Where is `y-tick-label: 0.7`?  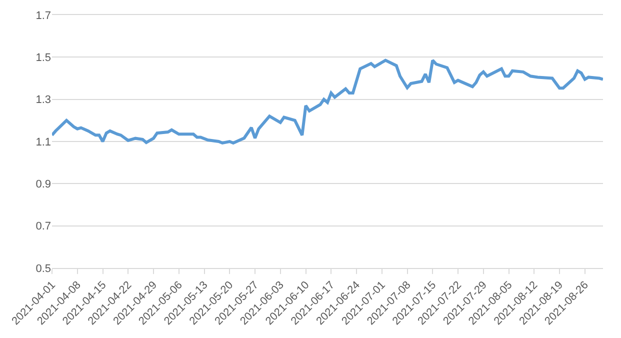 y-tick-label: 0.7 is located at coordinates (43, 226).